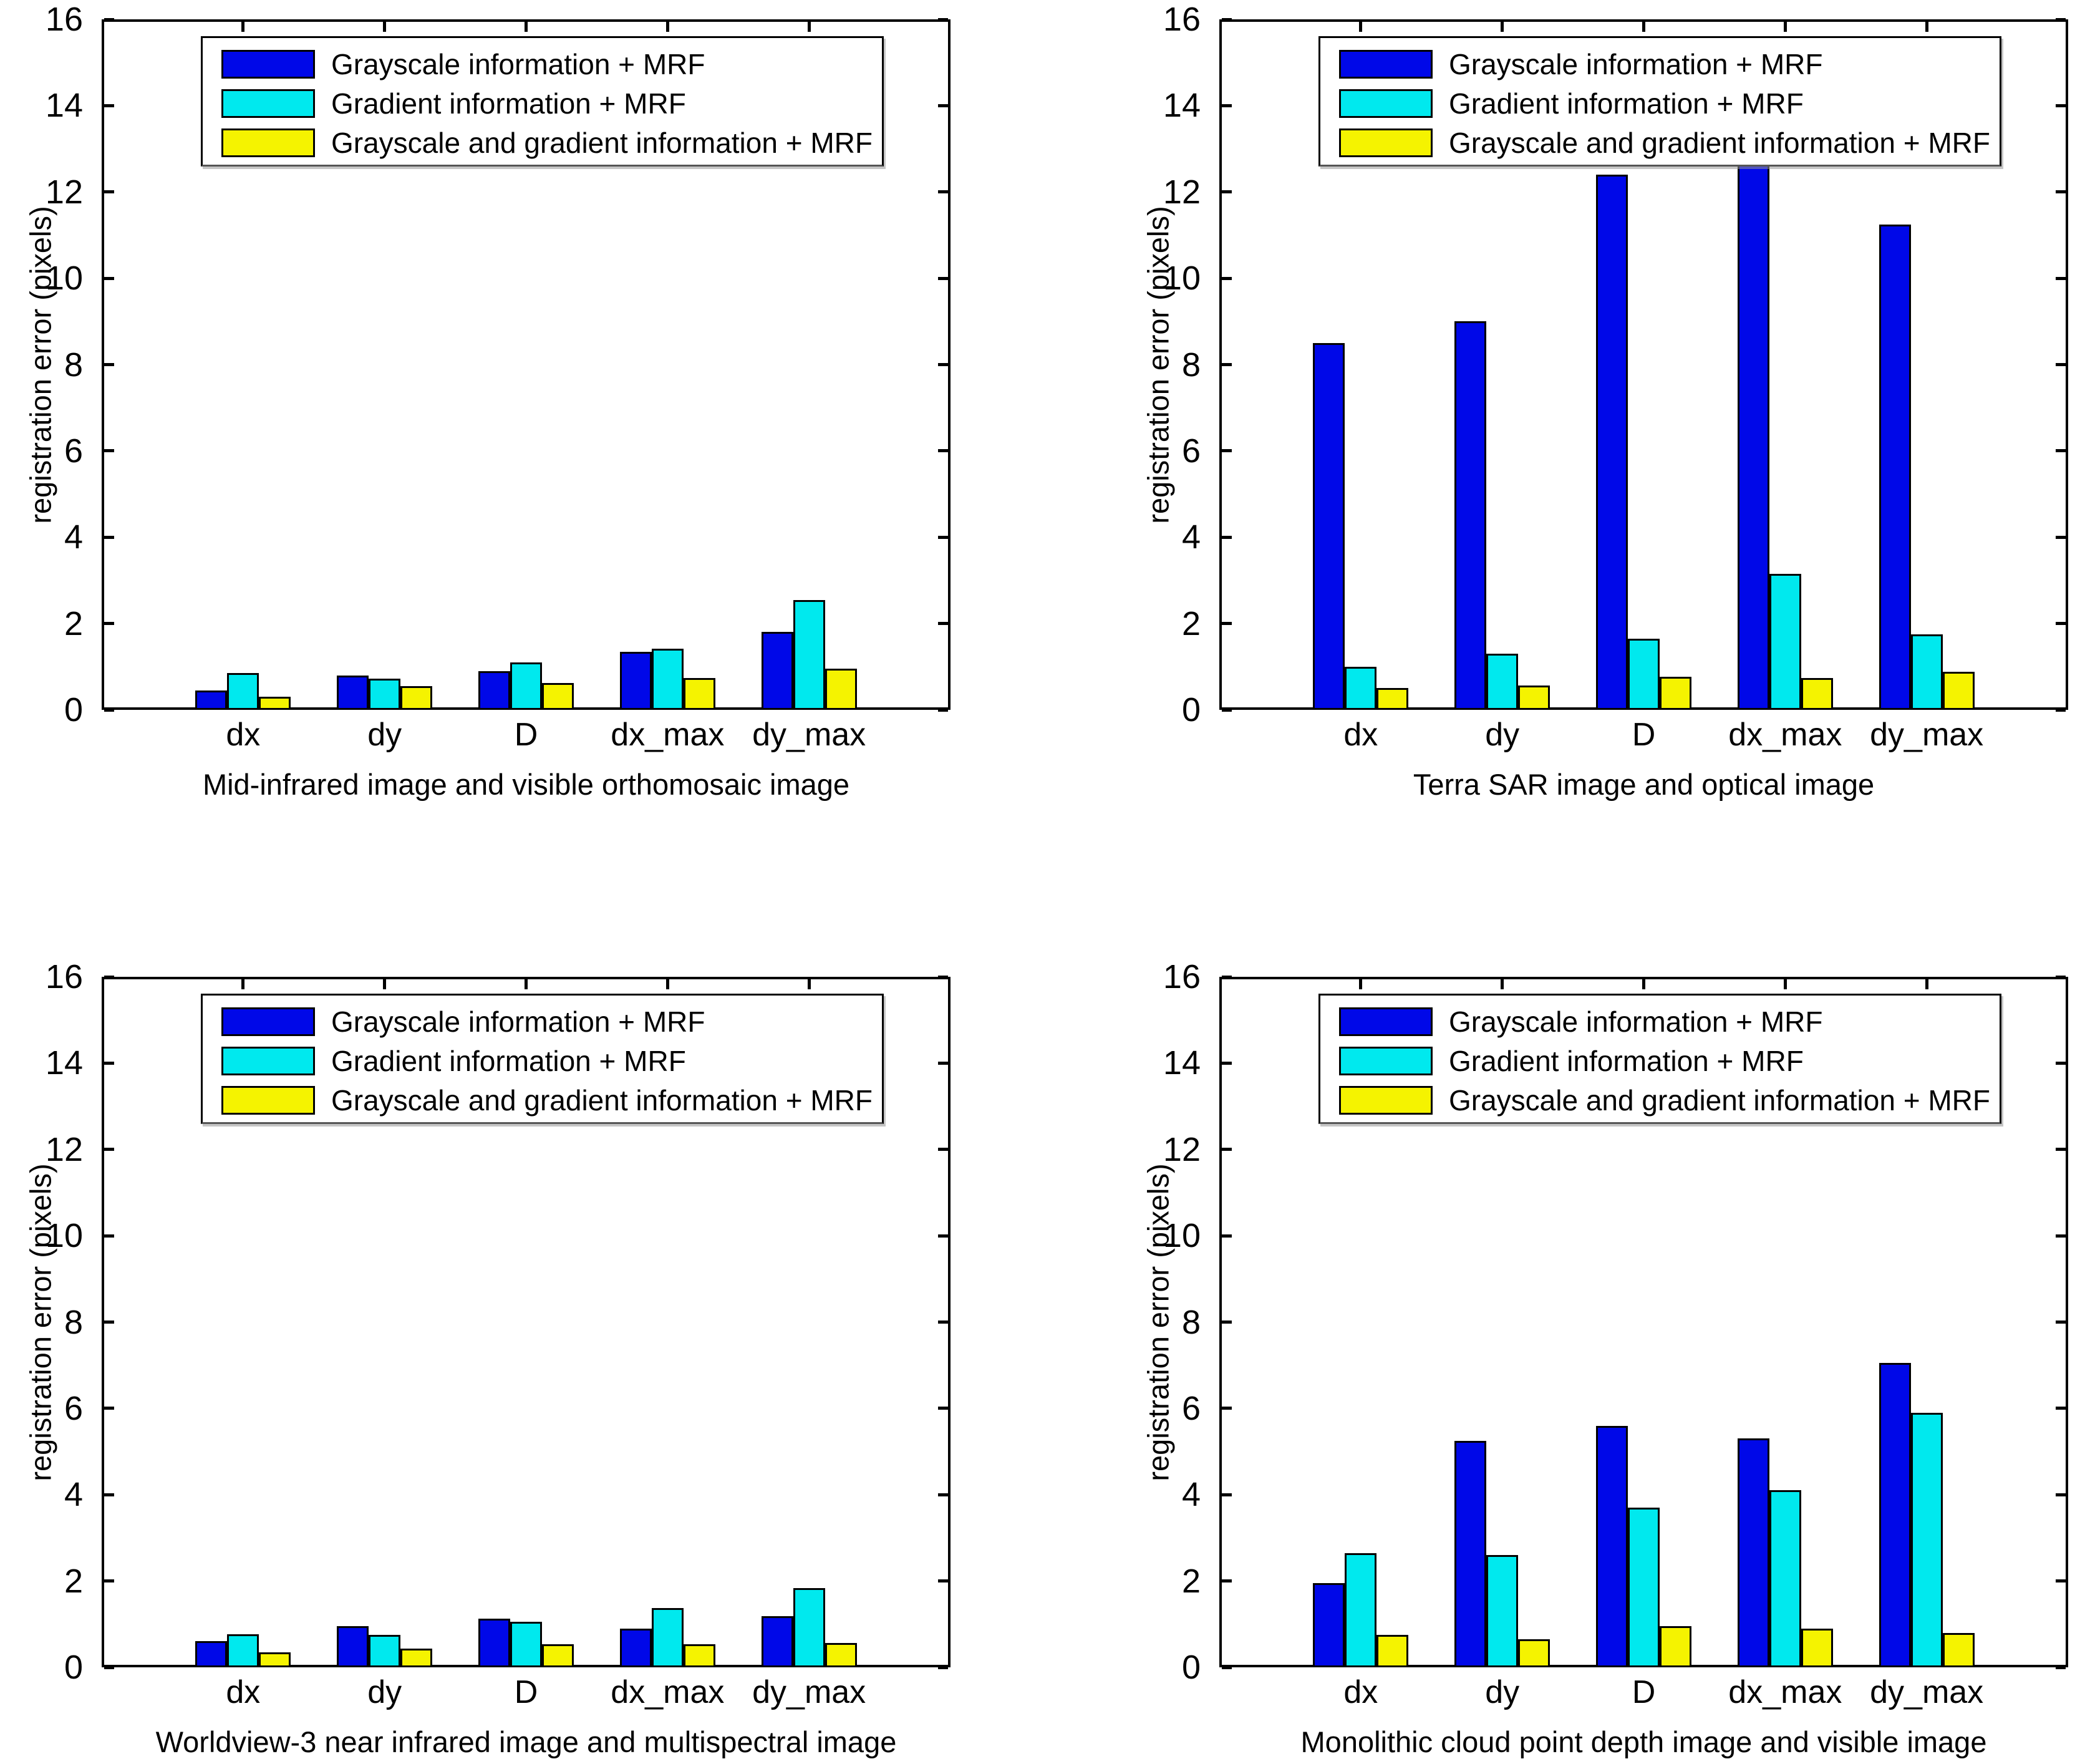 This screenshot has width=2085, height=1764. What do you see at coordinates (558, 1655) in the screenshot?
I see `bar-D-grayscale-gradient-mrf` at bounding box center [558, 1655].